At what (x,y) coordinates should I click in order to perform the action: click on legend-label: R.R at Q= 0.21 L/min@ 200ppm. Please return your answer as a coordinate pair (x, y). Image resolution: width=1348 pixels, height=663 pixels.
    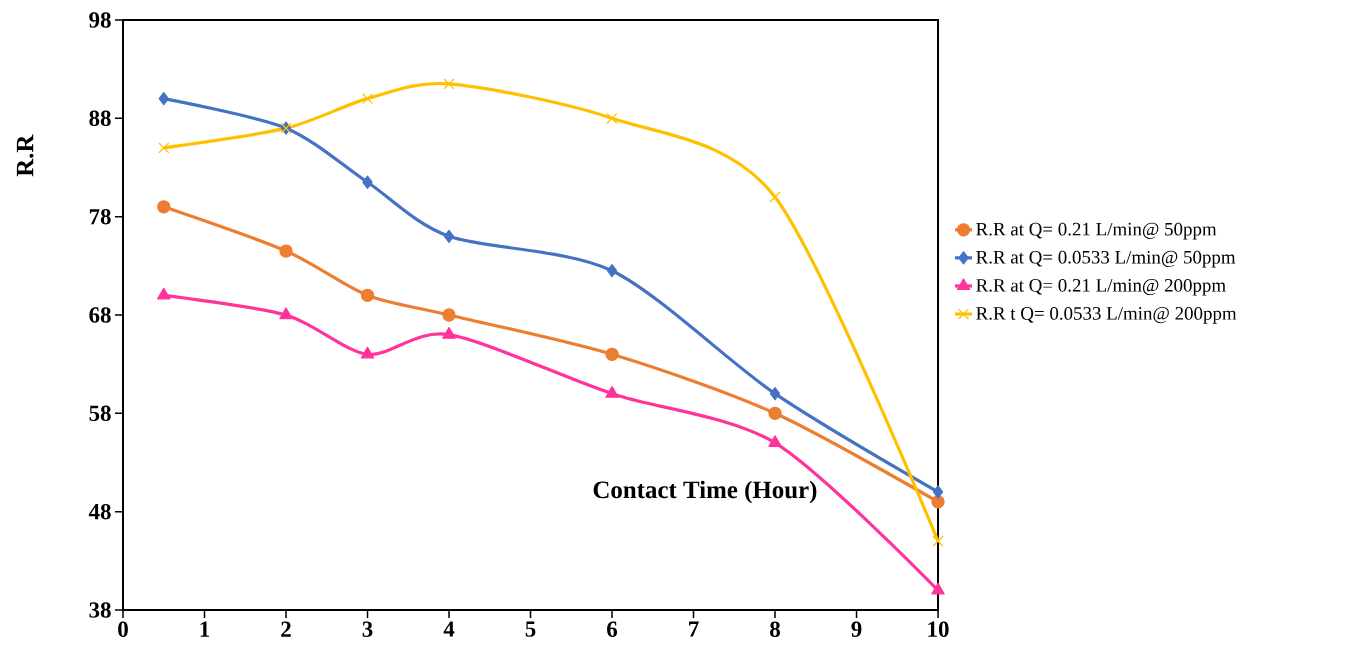
    Looking at the image, I should click on (1101, 287).